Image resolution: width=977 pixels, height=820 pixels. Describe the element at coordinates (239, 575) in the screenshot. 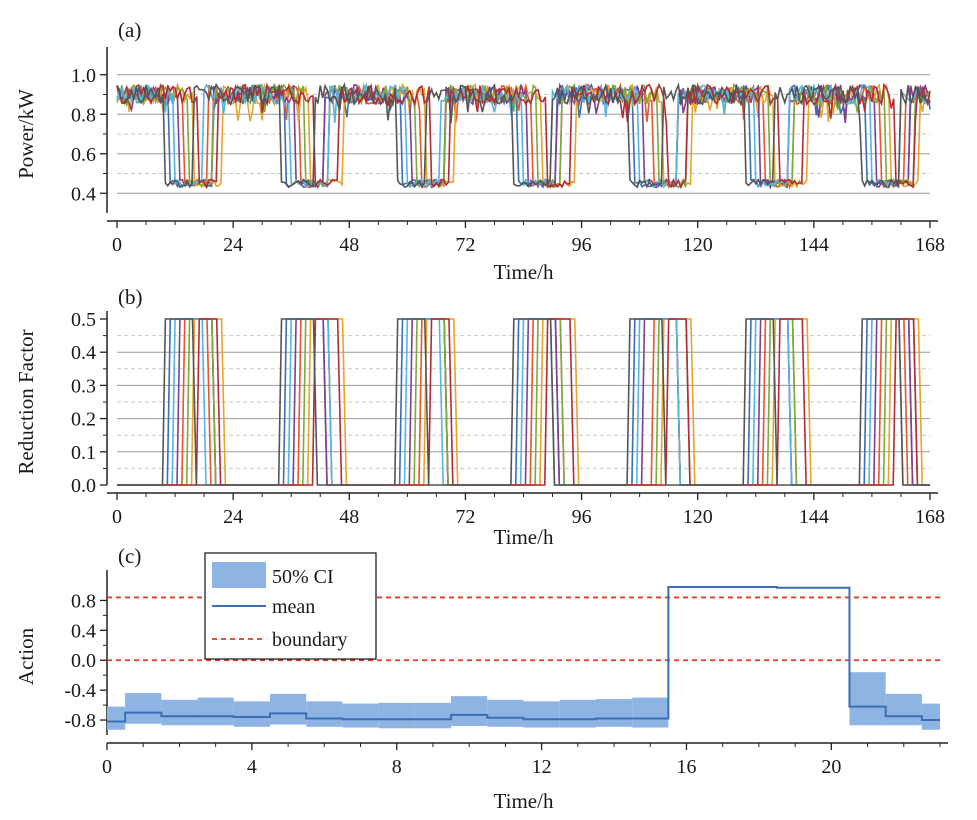

I see `legend-swatch-ci` at that location.